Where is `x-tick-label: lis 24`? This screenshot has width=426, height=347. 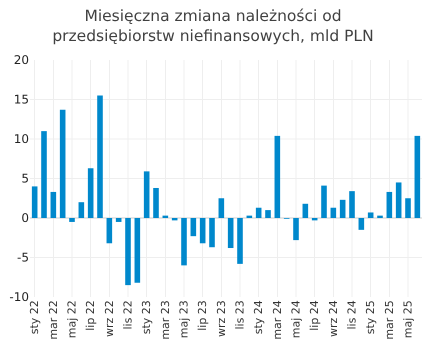
x-tick-label: lis 24 is located at coordinates (352, 315).